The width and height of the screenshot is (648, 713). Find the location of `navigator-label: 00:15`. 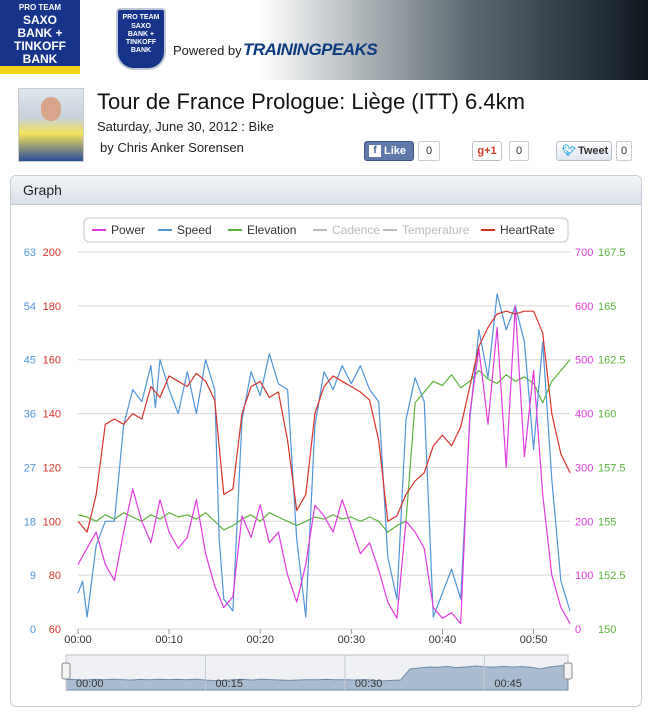

navigator-label: 00:15 is located at coordinates (229, 684).